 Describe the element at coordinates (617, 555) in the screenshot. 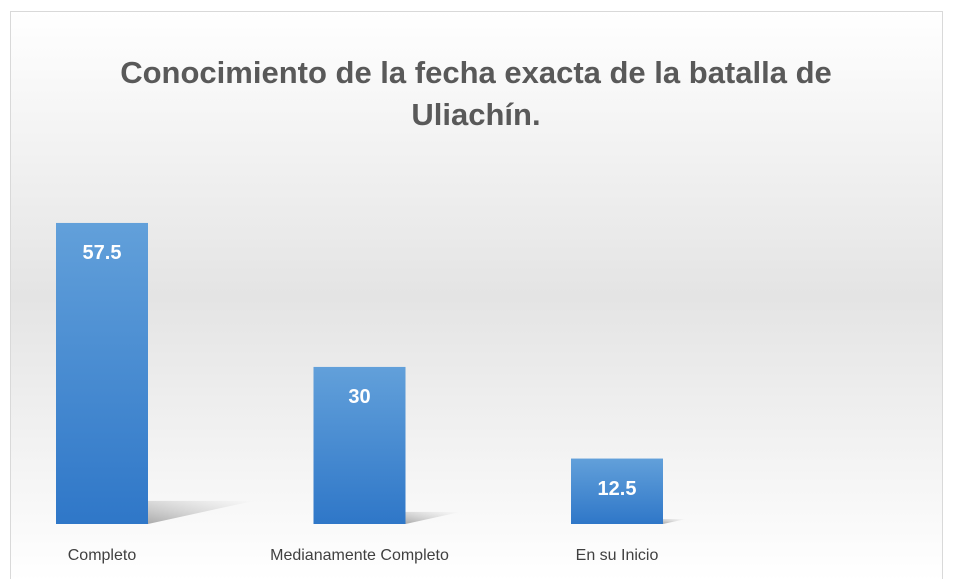

I see `x-tick-label: En su Inicio` at that location.